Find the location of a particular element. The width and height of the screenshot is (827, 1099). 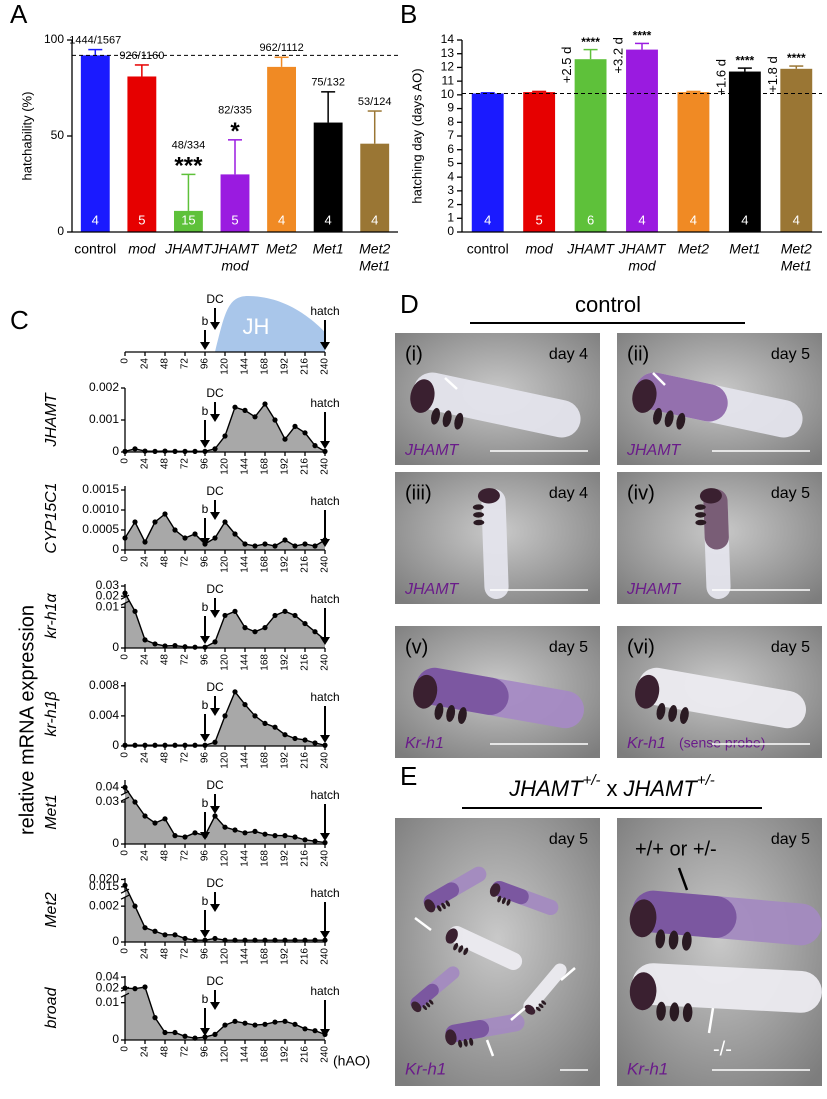

y-tick-label: 0.0010 is located at coordinates (100, 509).